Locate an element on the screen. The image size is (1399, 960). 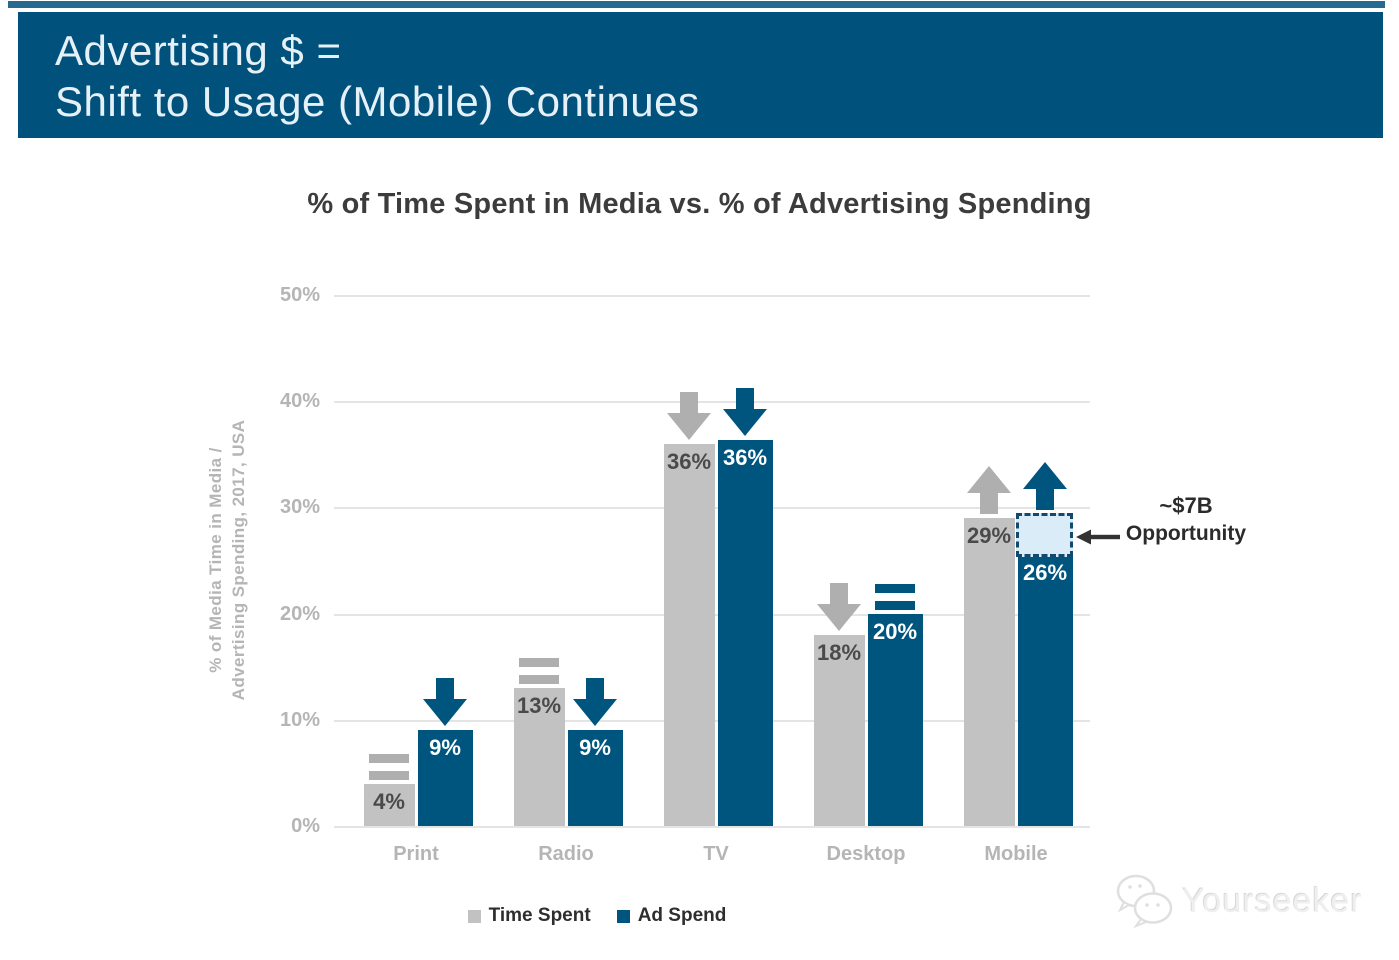
y-tick-label-0: 0% is located at coordinates (305, 826).